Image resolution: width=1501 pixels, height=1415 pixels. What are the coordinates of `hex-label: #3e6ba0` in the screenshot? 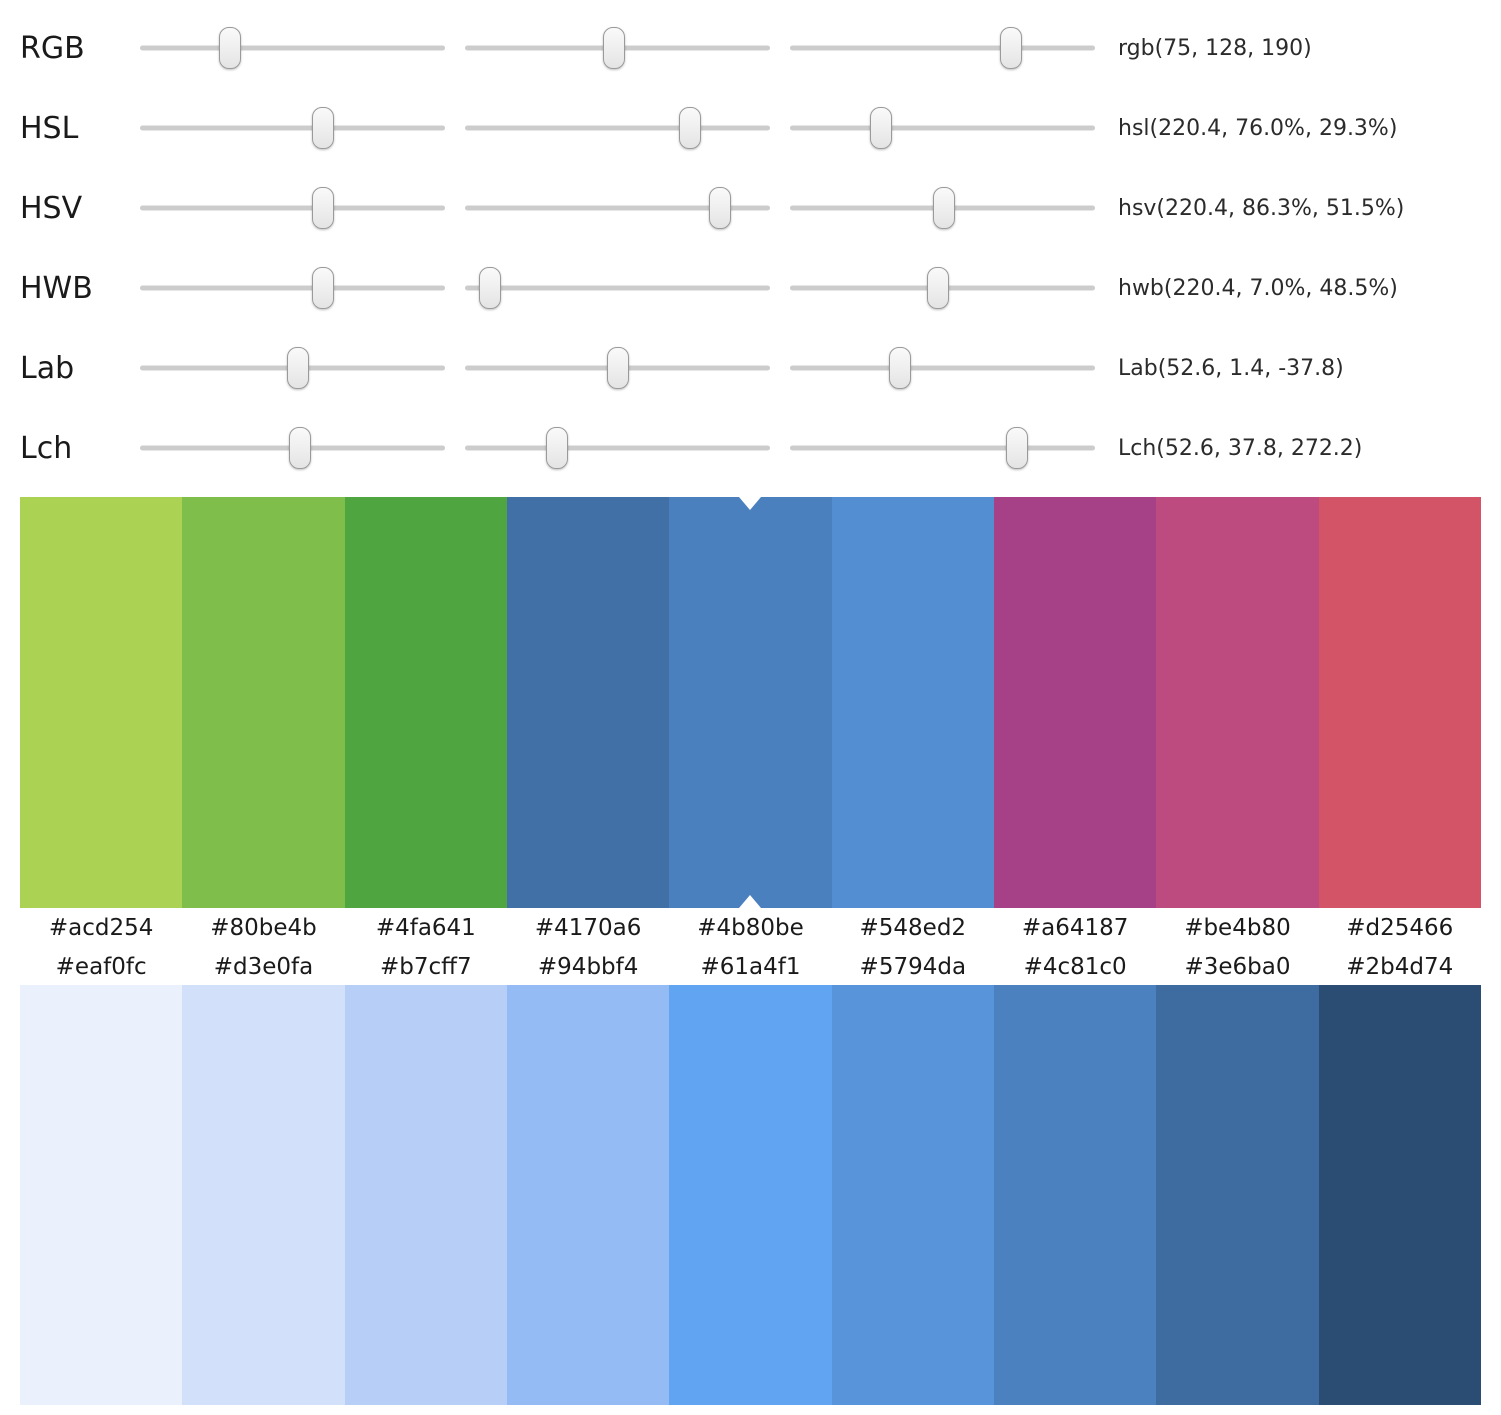 It's located at (1237, 966).